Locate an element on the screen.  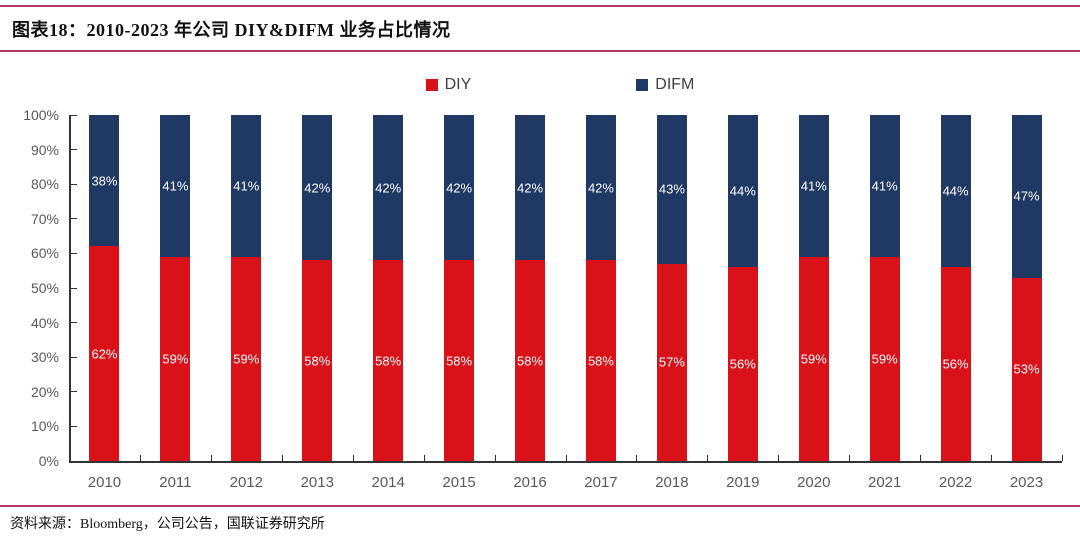
difm-value-label: 43% is located at coordinates (671, 189).